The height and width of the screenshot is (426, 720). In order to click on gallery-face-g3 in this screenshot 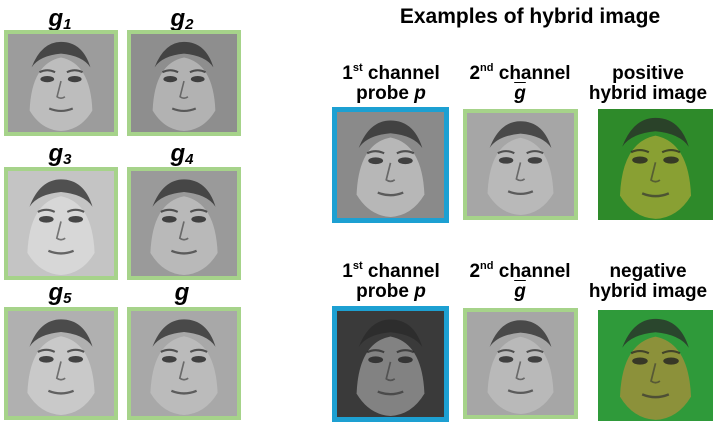, I will do `click(61, 223)`.